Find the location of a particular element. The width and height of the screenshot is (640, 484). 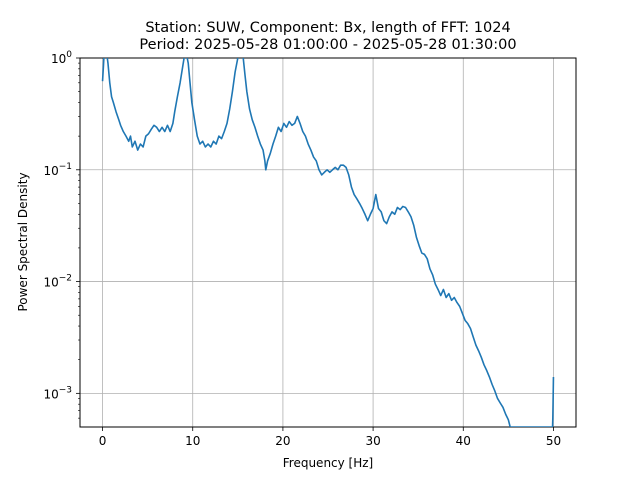

y-tick-label: 10⁻³ is located at coordinates (57, 393).